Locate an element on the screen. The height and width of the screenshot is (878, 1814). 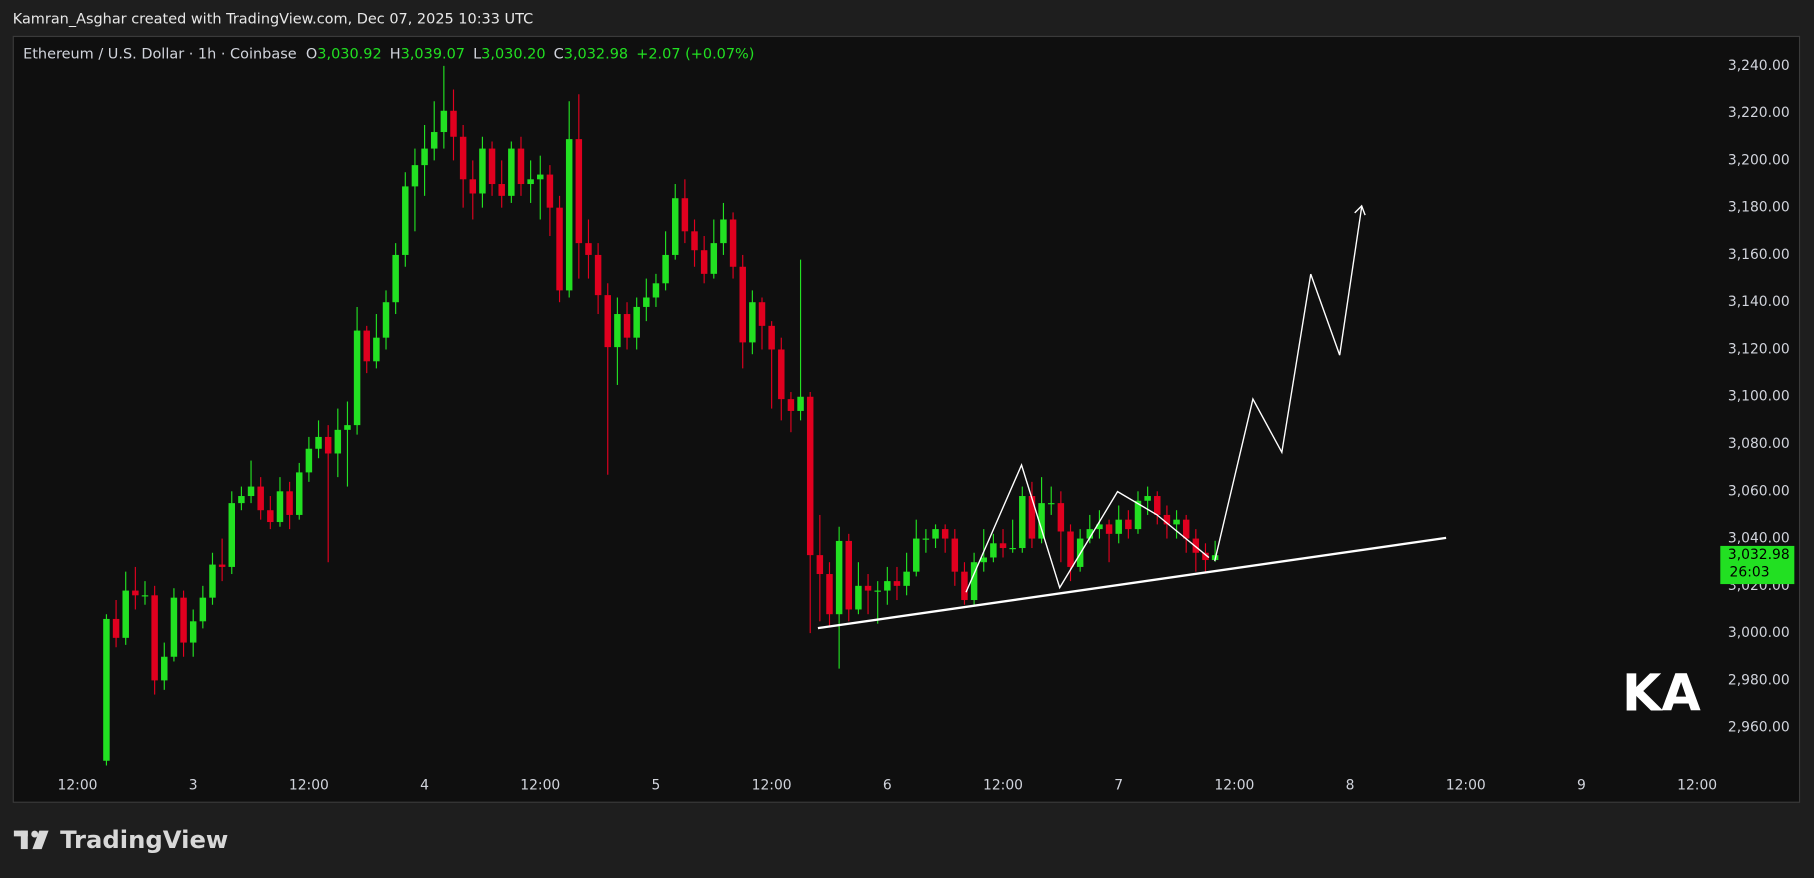
legend-symbol: Ethereum / U.S. Dollar · 1h · Coinbase is located at coordinates (160, 54).